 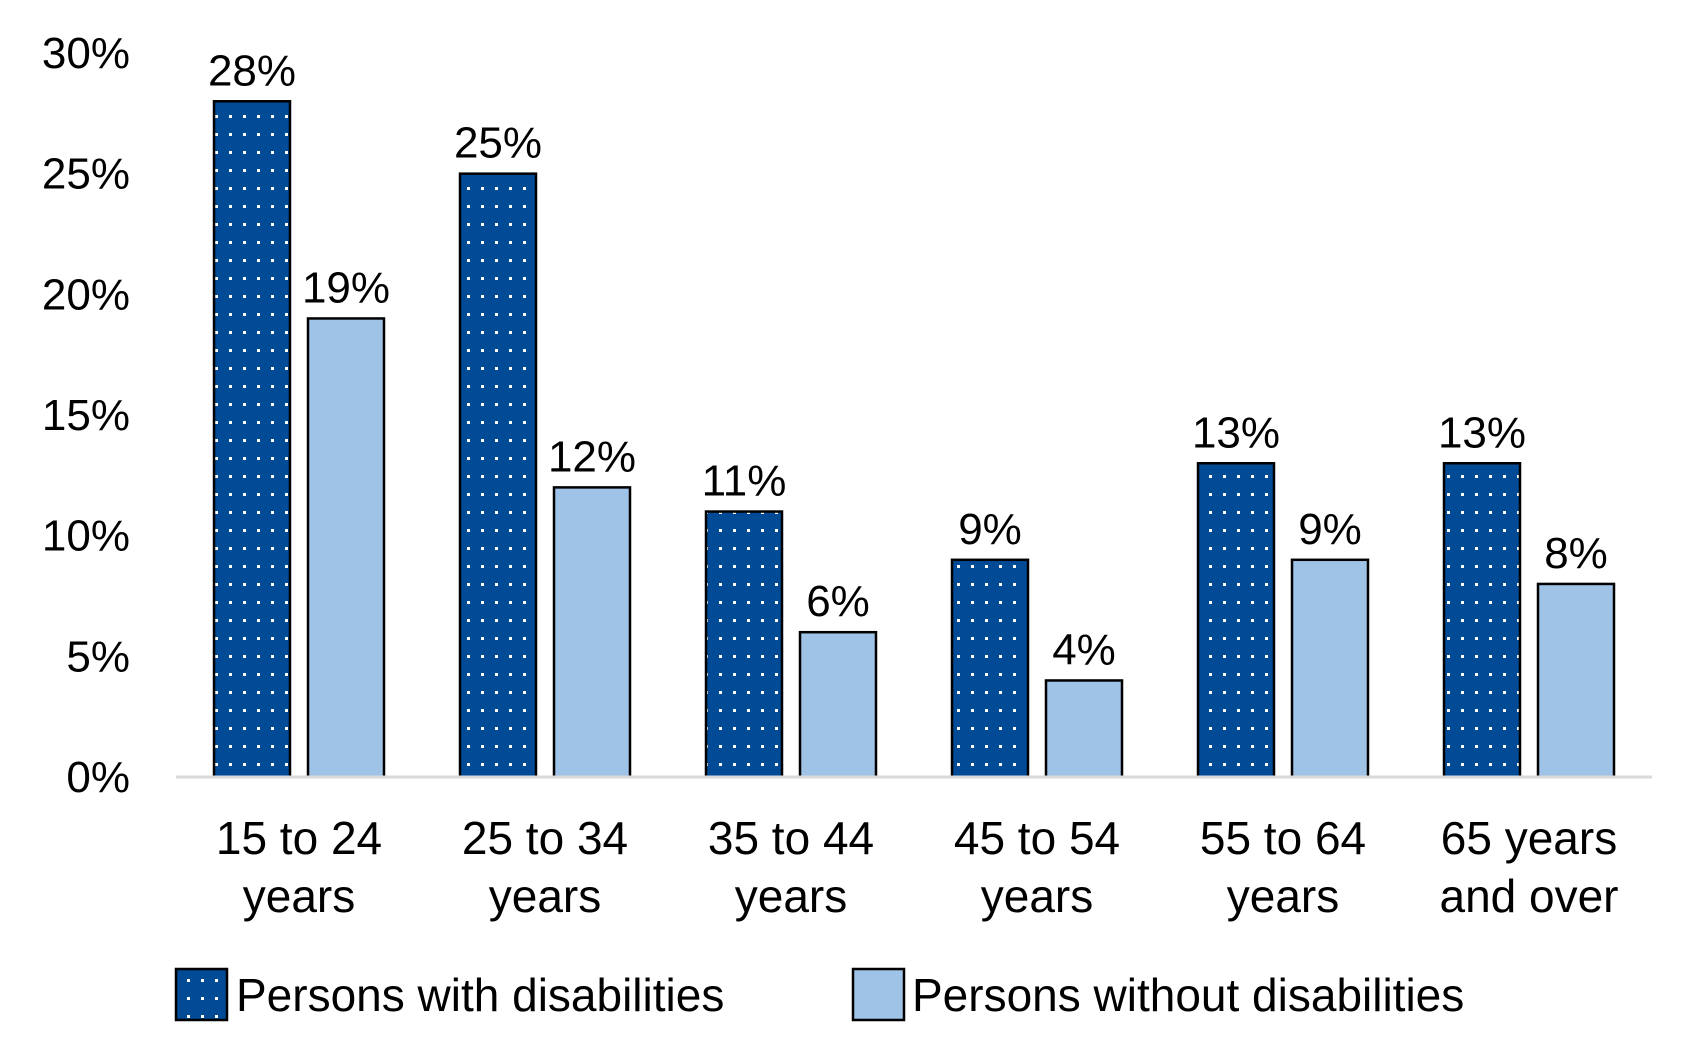 What do you see at coordinates (86, 174) in the screenshot?
I see `y-tick-label: 25%` at bounding box center [86, 174].